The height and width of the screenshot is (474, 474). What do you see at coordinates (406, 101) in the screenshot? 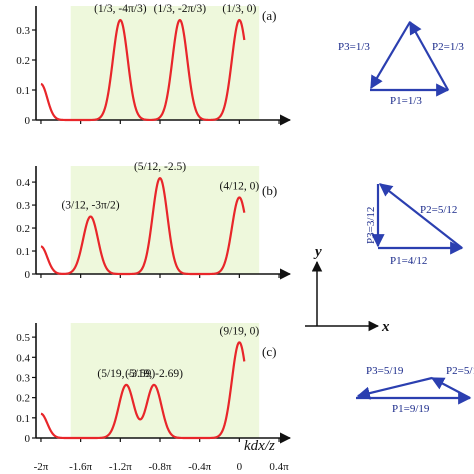
I see `triangle-a-p1-label: P1=1/3` at bounding box center [406, 101].